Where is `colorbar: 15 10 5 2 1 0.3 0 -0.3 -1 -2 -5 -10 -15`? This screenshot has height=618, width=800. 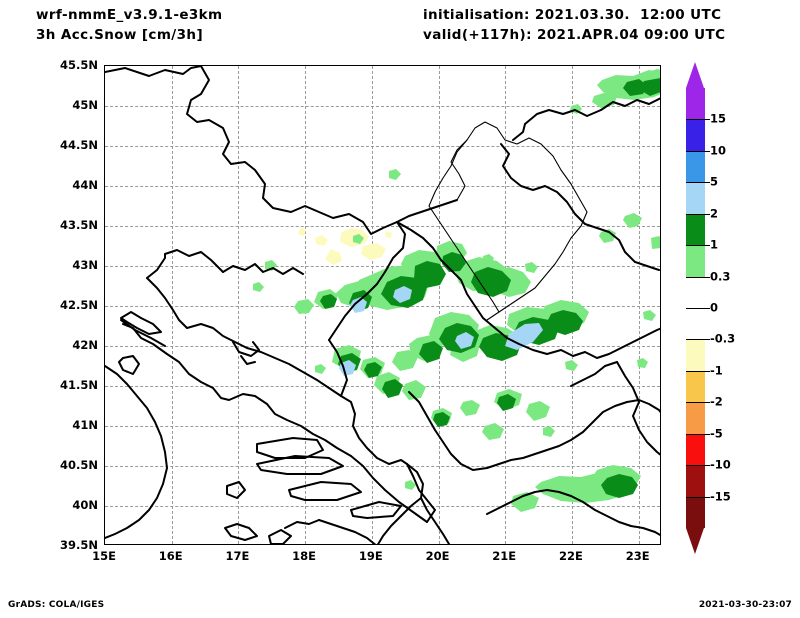
colorbar: 15 10 5 2 1 0.3 0 -0.3 -1 -2 -5 -10 -15 is located at coordinates (710, 308).